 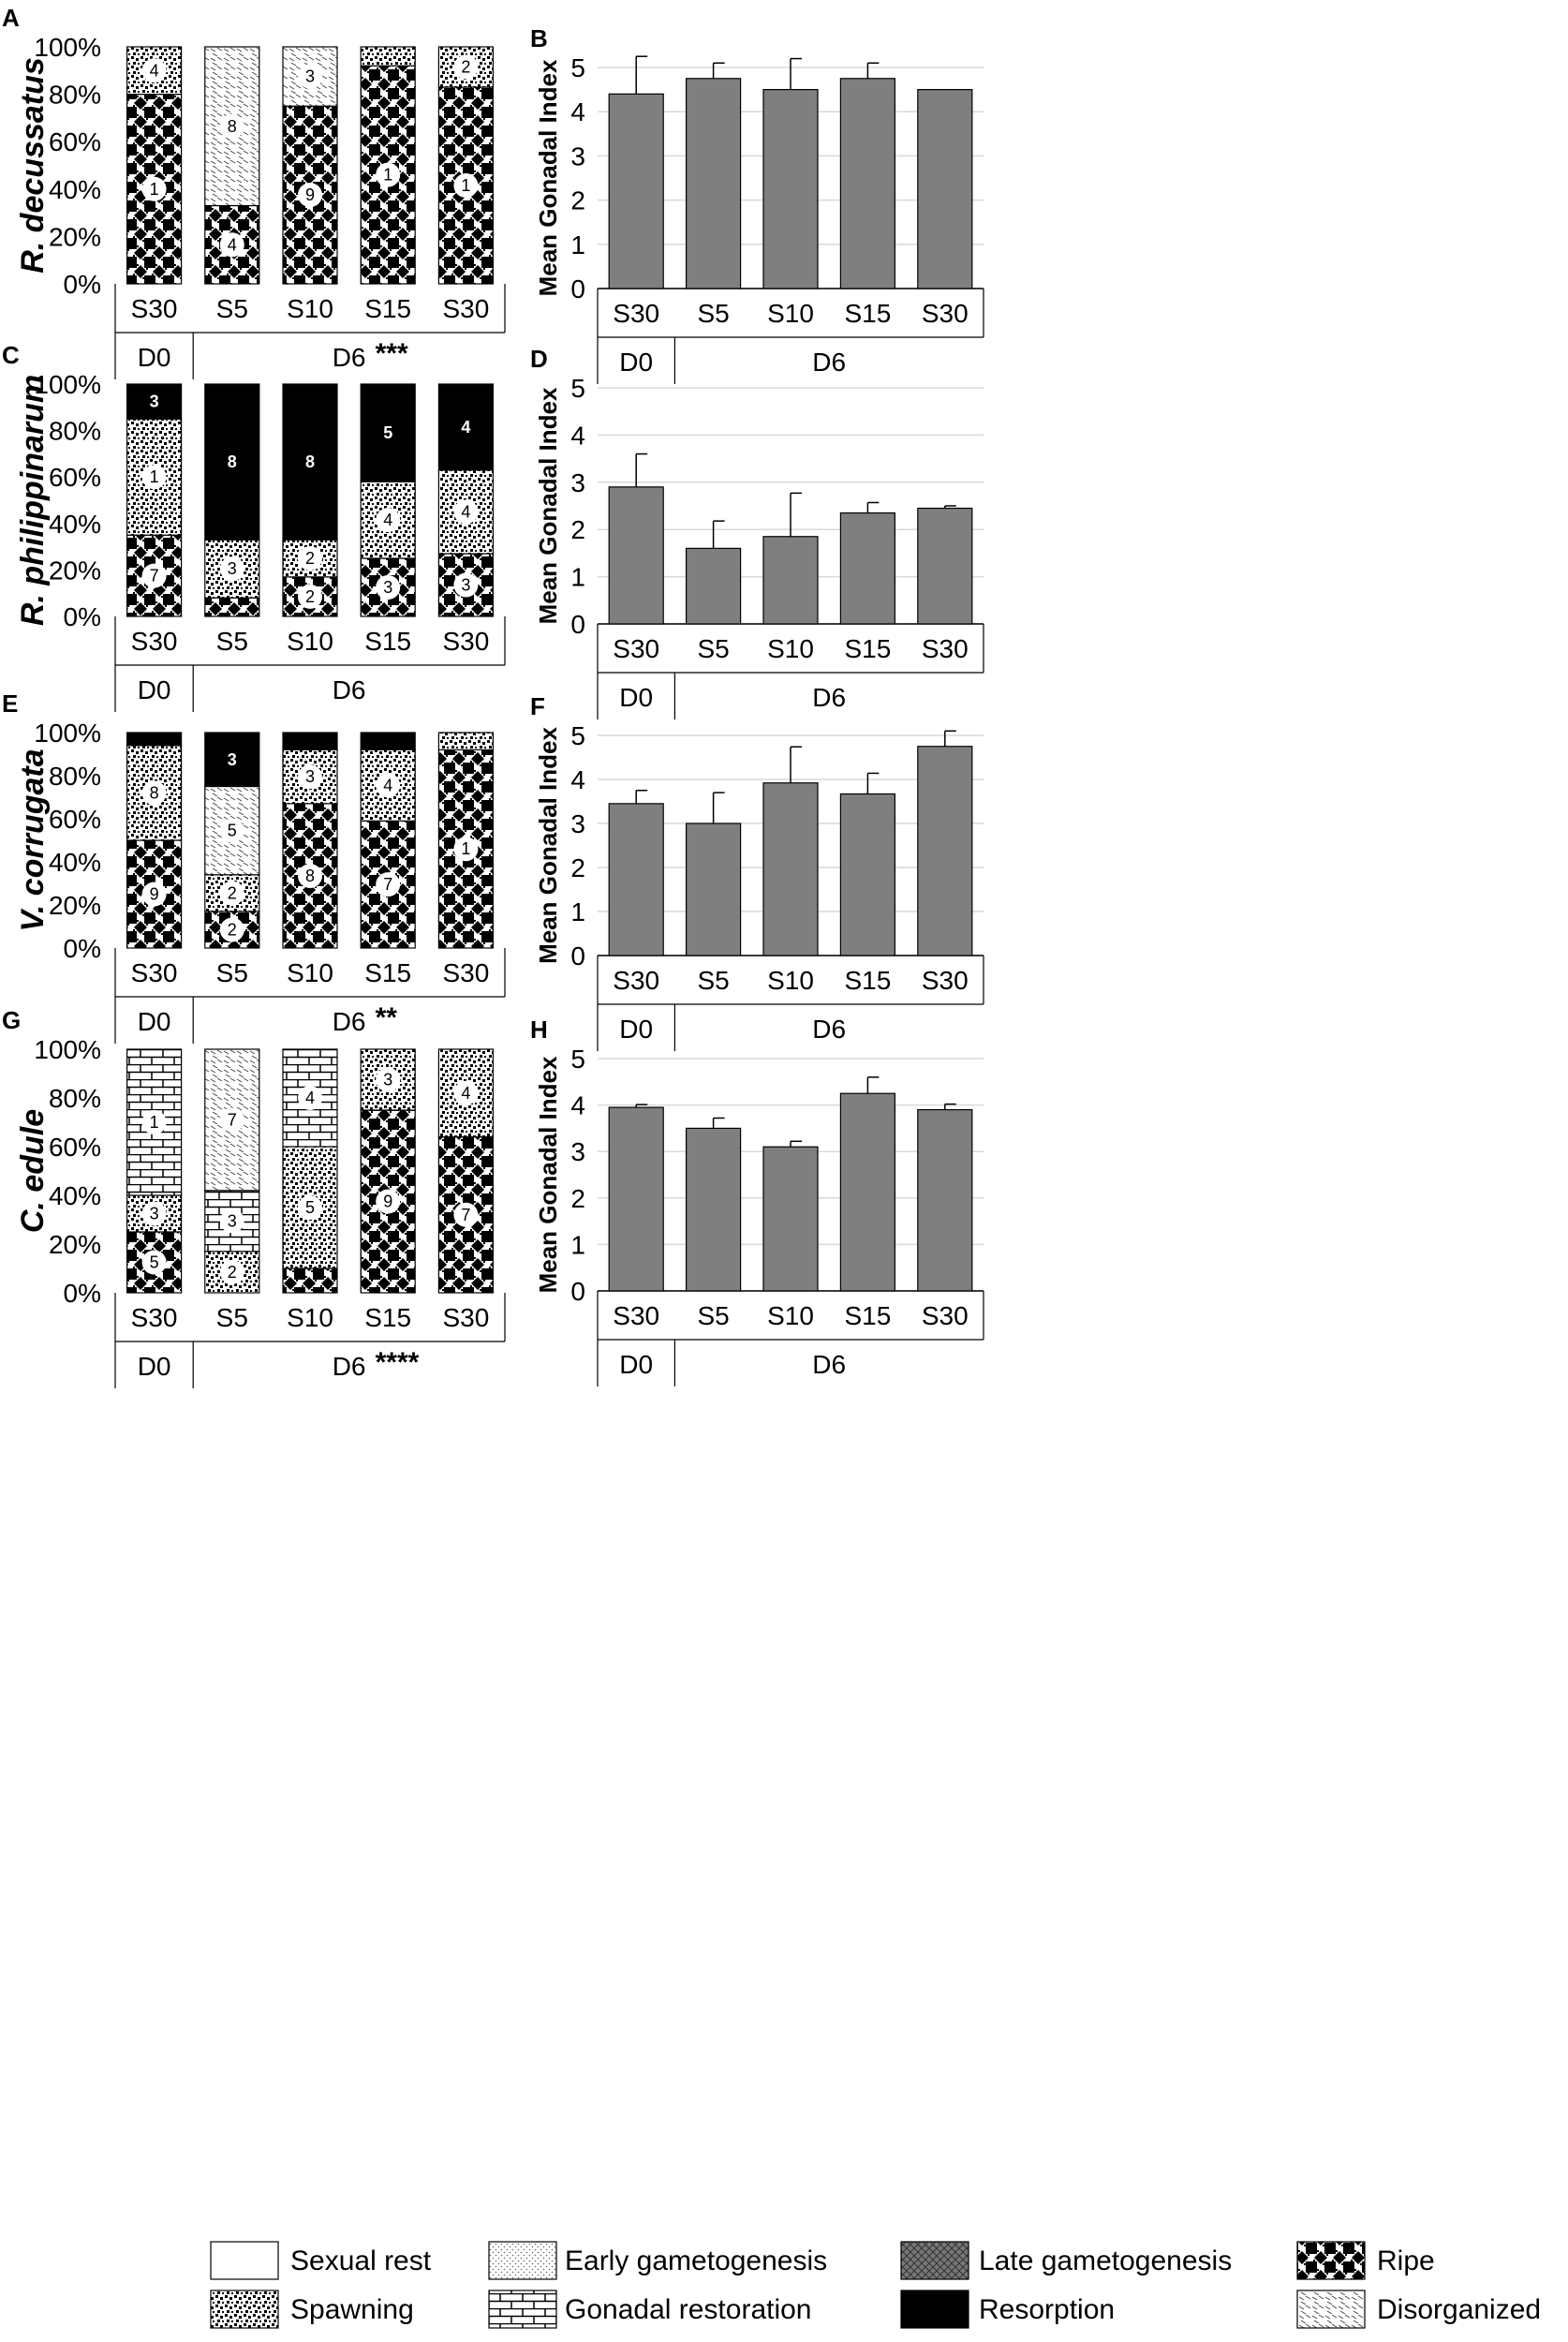 What do you see at coordinates (11, 18) in the screenshot?
I see `panel-letter: A` at bounding box center [11, 18].